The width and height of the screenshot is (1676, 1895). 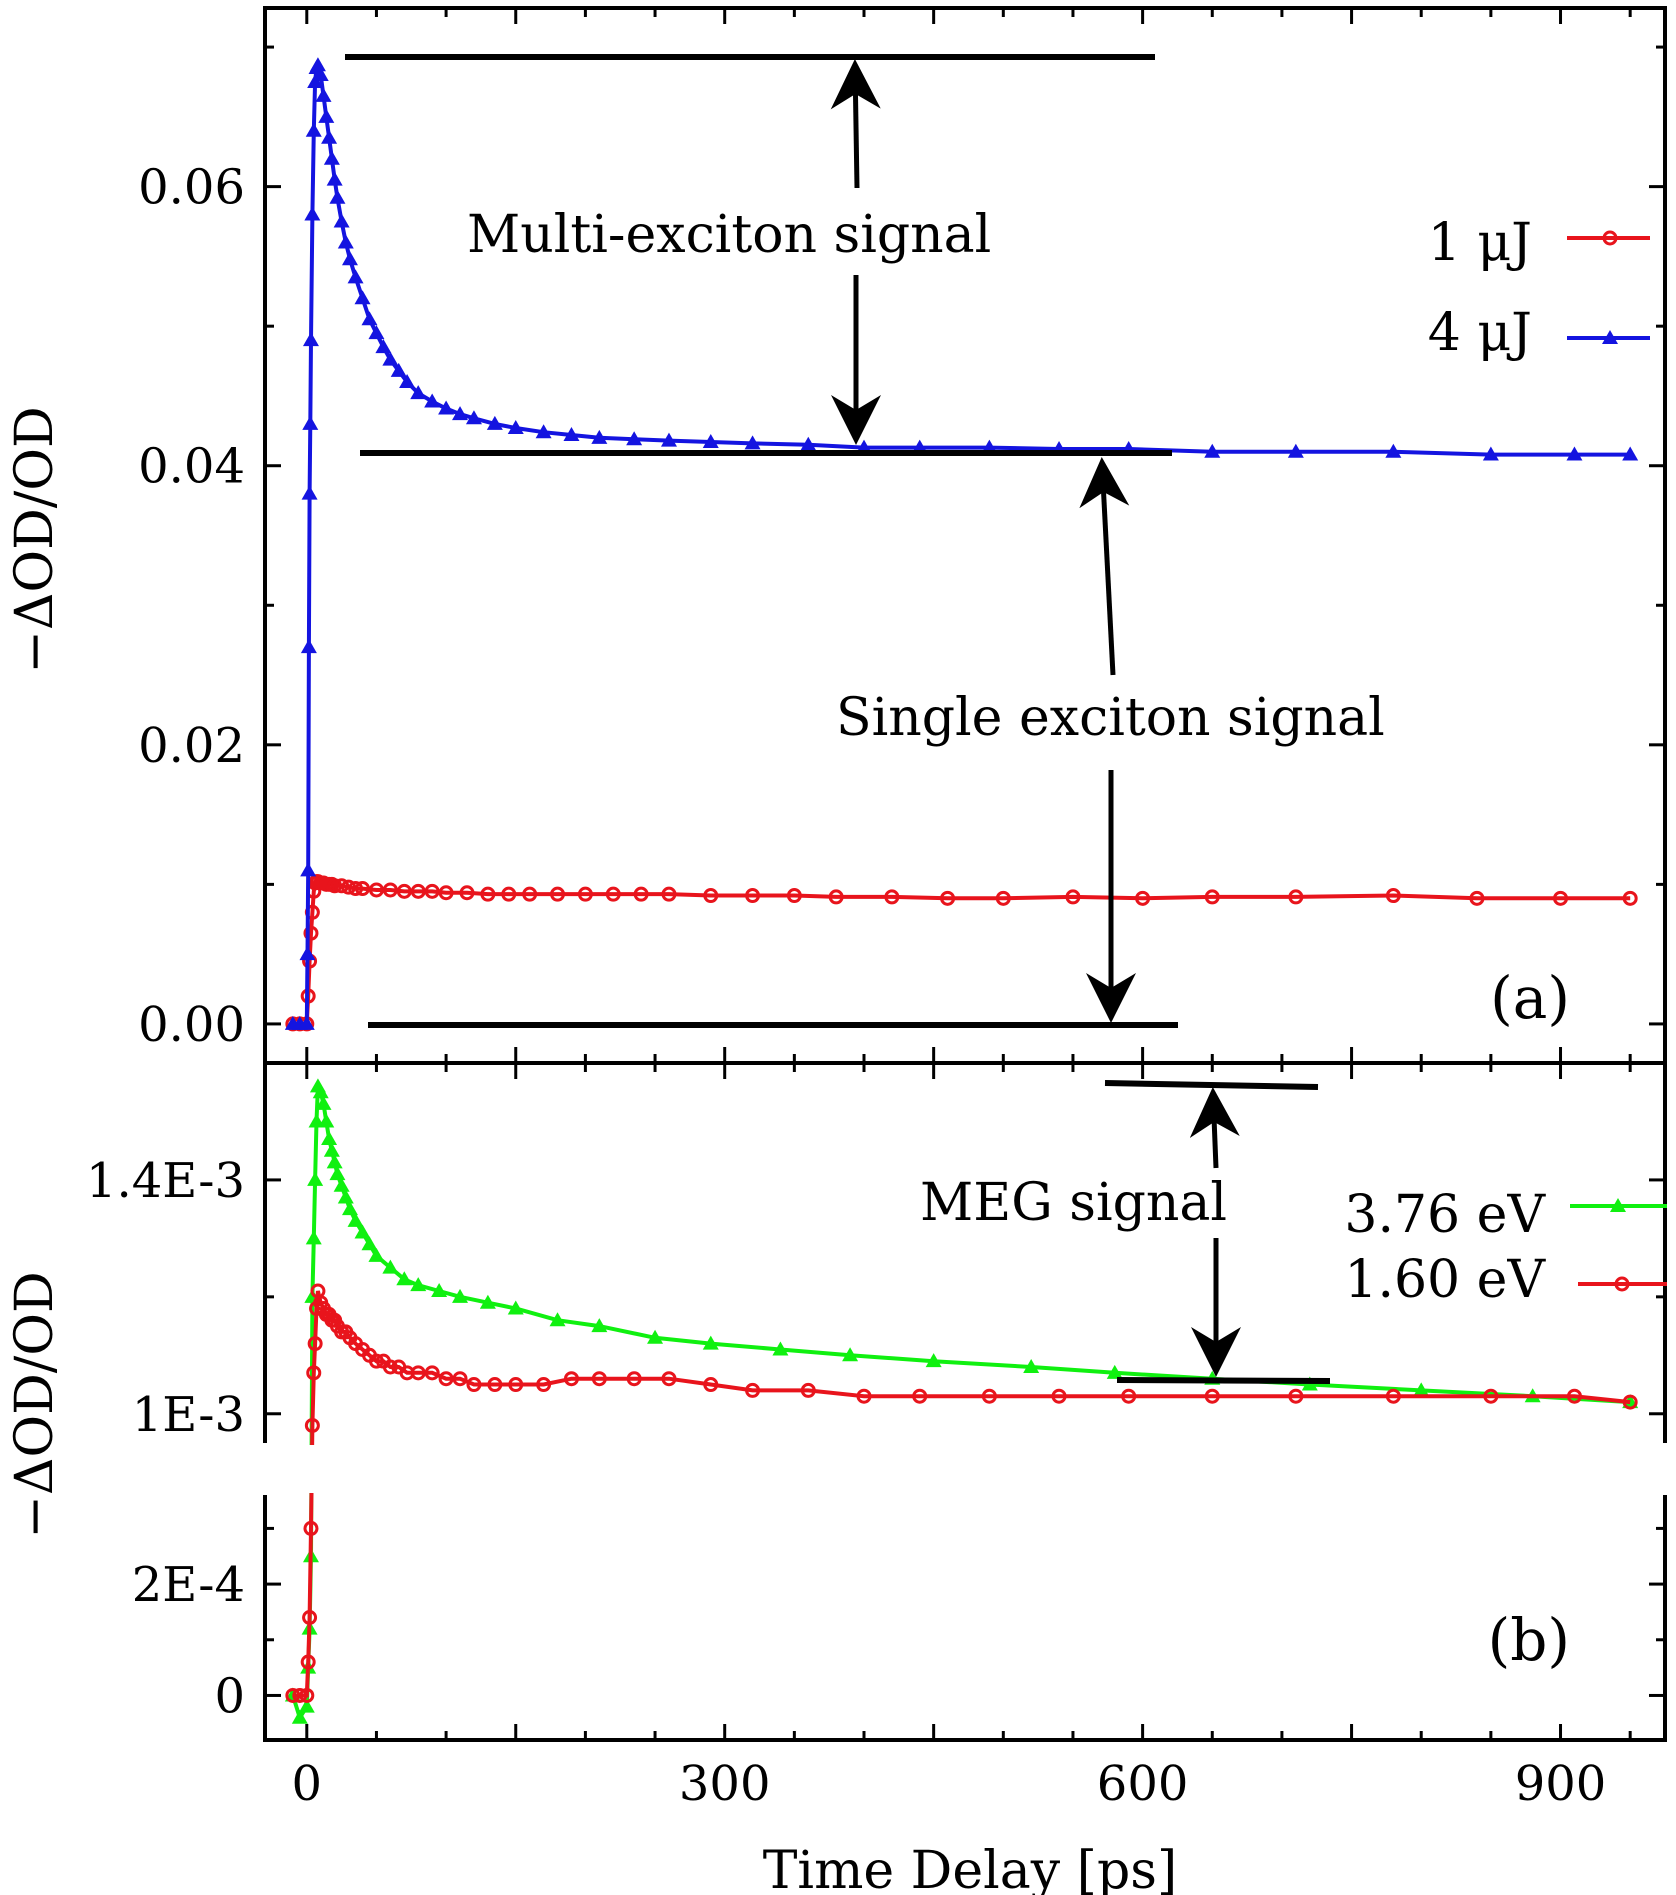 I want to click on legend-b: 3.76 eV 1.60 eV, so click(x=1505, y=1247).